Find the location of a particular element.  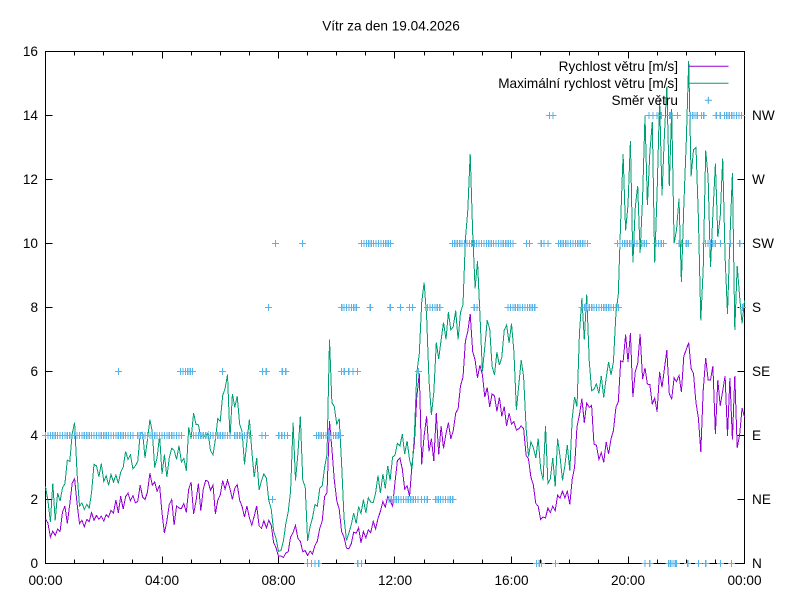

svg-text: NE is located at coordinates (761, 499).